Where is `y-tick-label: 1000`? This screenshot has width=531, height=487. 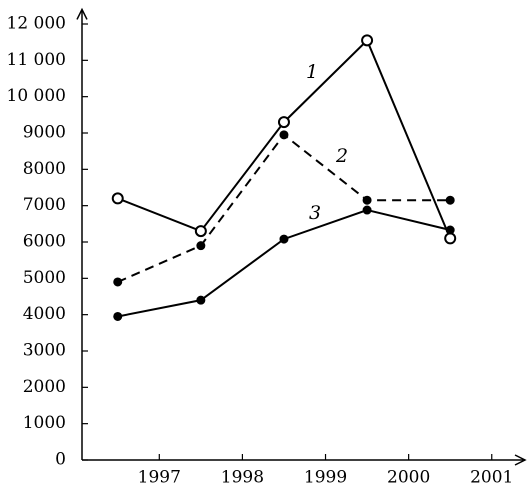 y-tick-label: 1000 is located at coordinates (44, 423).